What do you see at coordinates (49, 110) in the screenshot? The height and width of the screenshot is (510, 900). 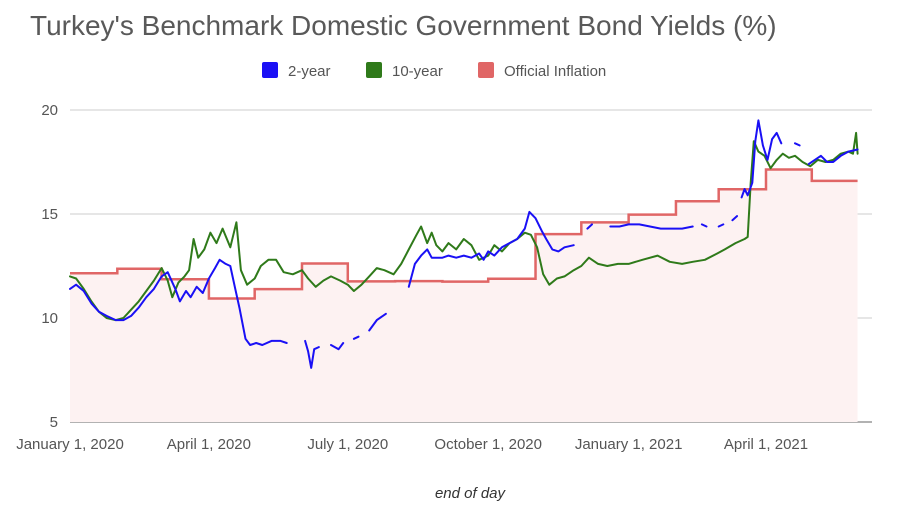 I see `y-tick-label: 20` at bounding box center [49, 110].